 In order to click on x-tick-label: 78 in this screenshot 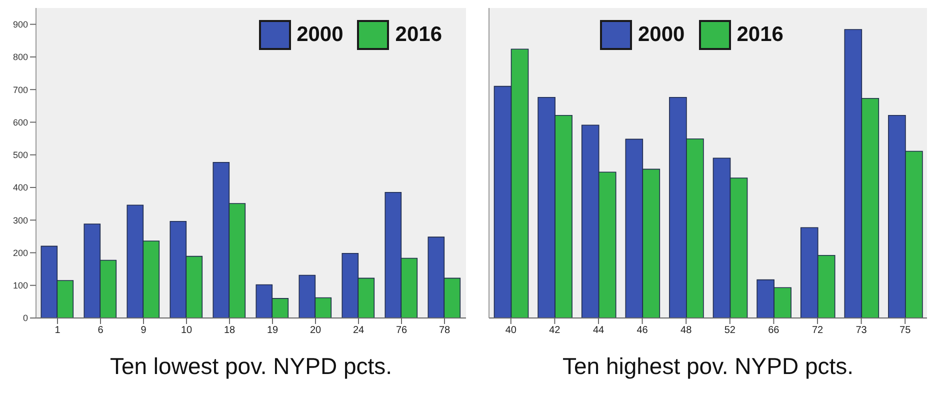, I will do `click(444, 330)`.